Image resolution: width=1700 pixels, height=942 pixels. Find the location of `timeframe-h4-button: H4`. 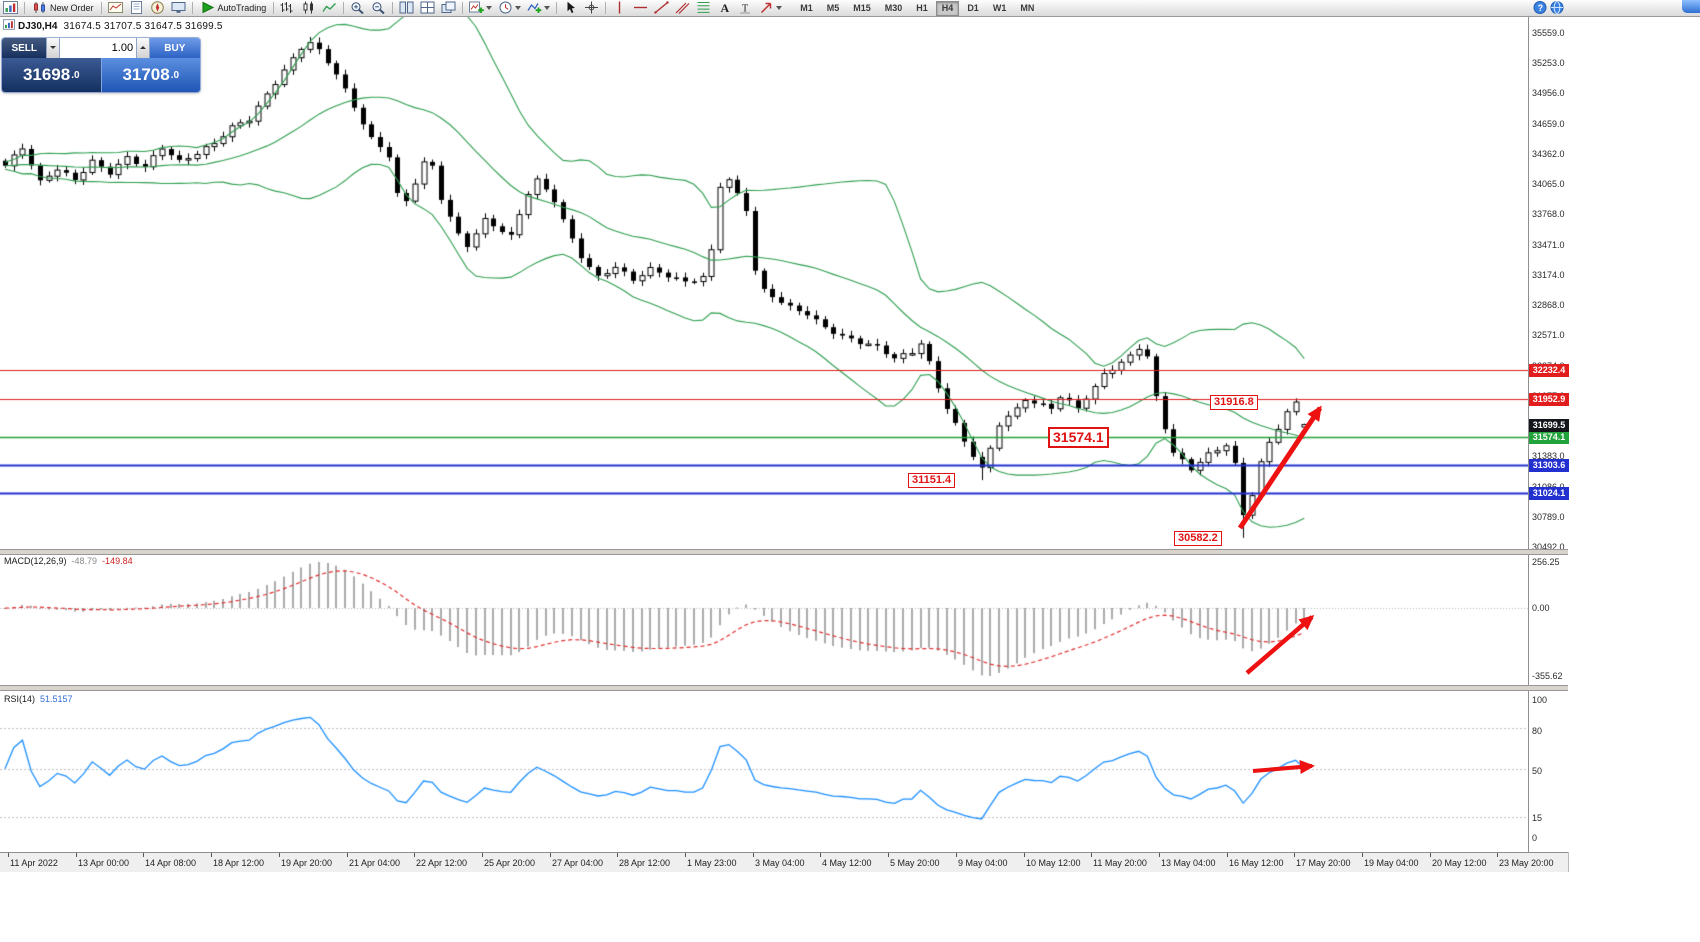

timeframe-h4-button: H4 is located at coordinates (947, 8).